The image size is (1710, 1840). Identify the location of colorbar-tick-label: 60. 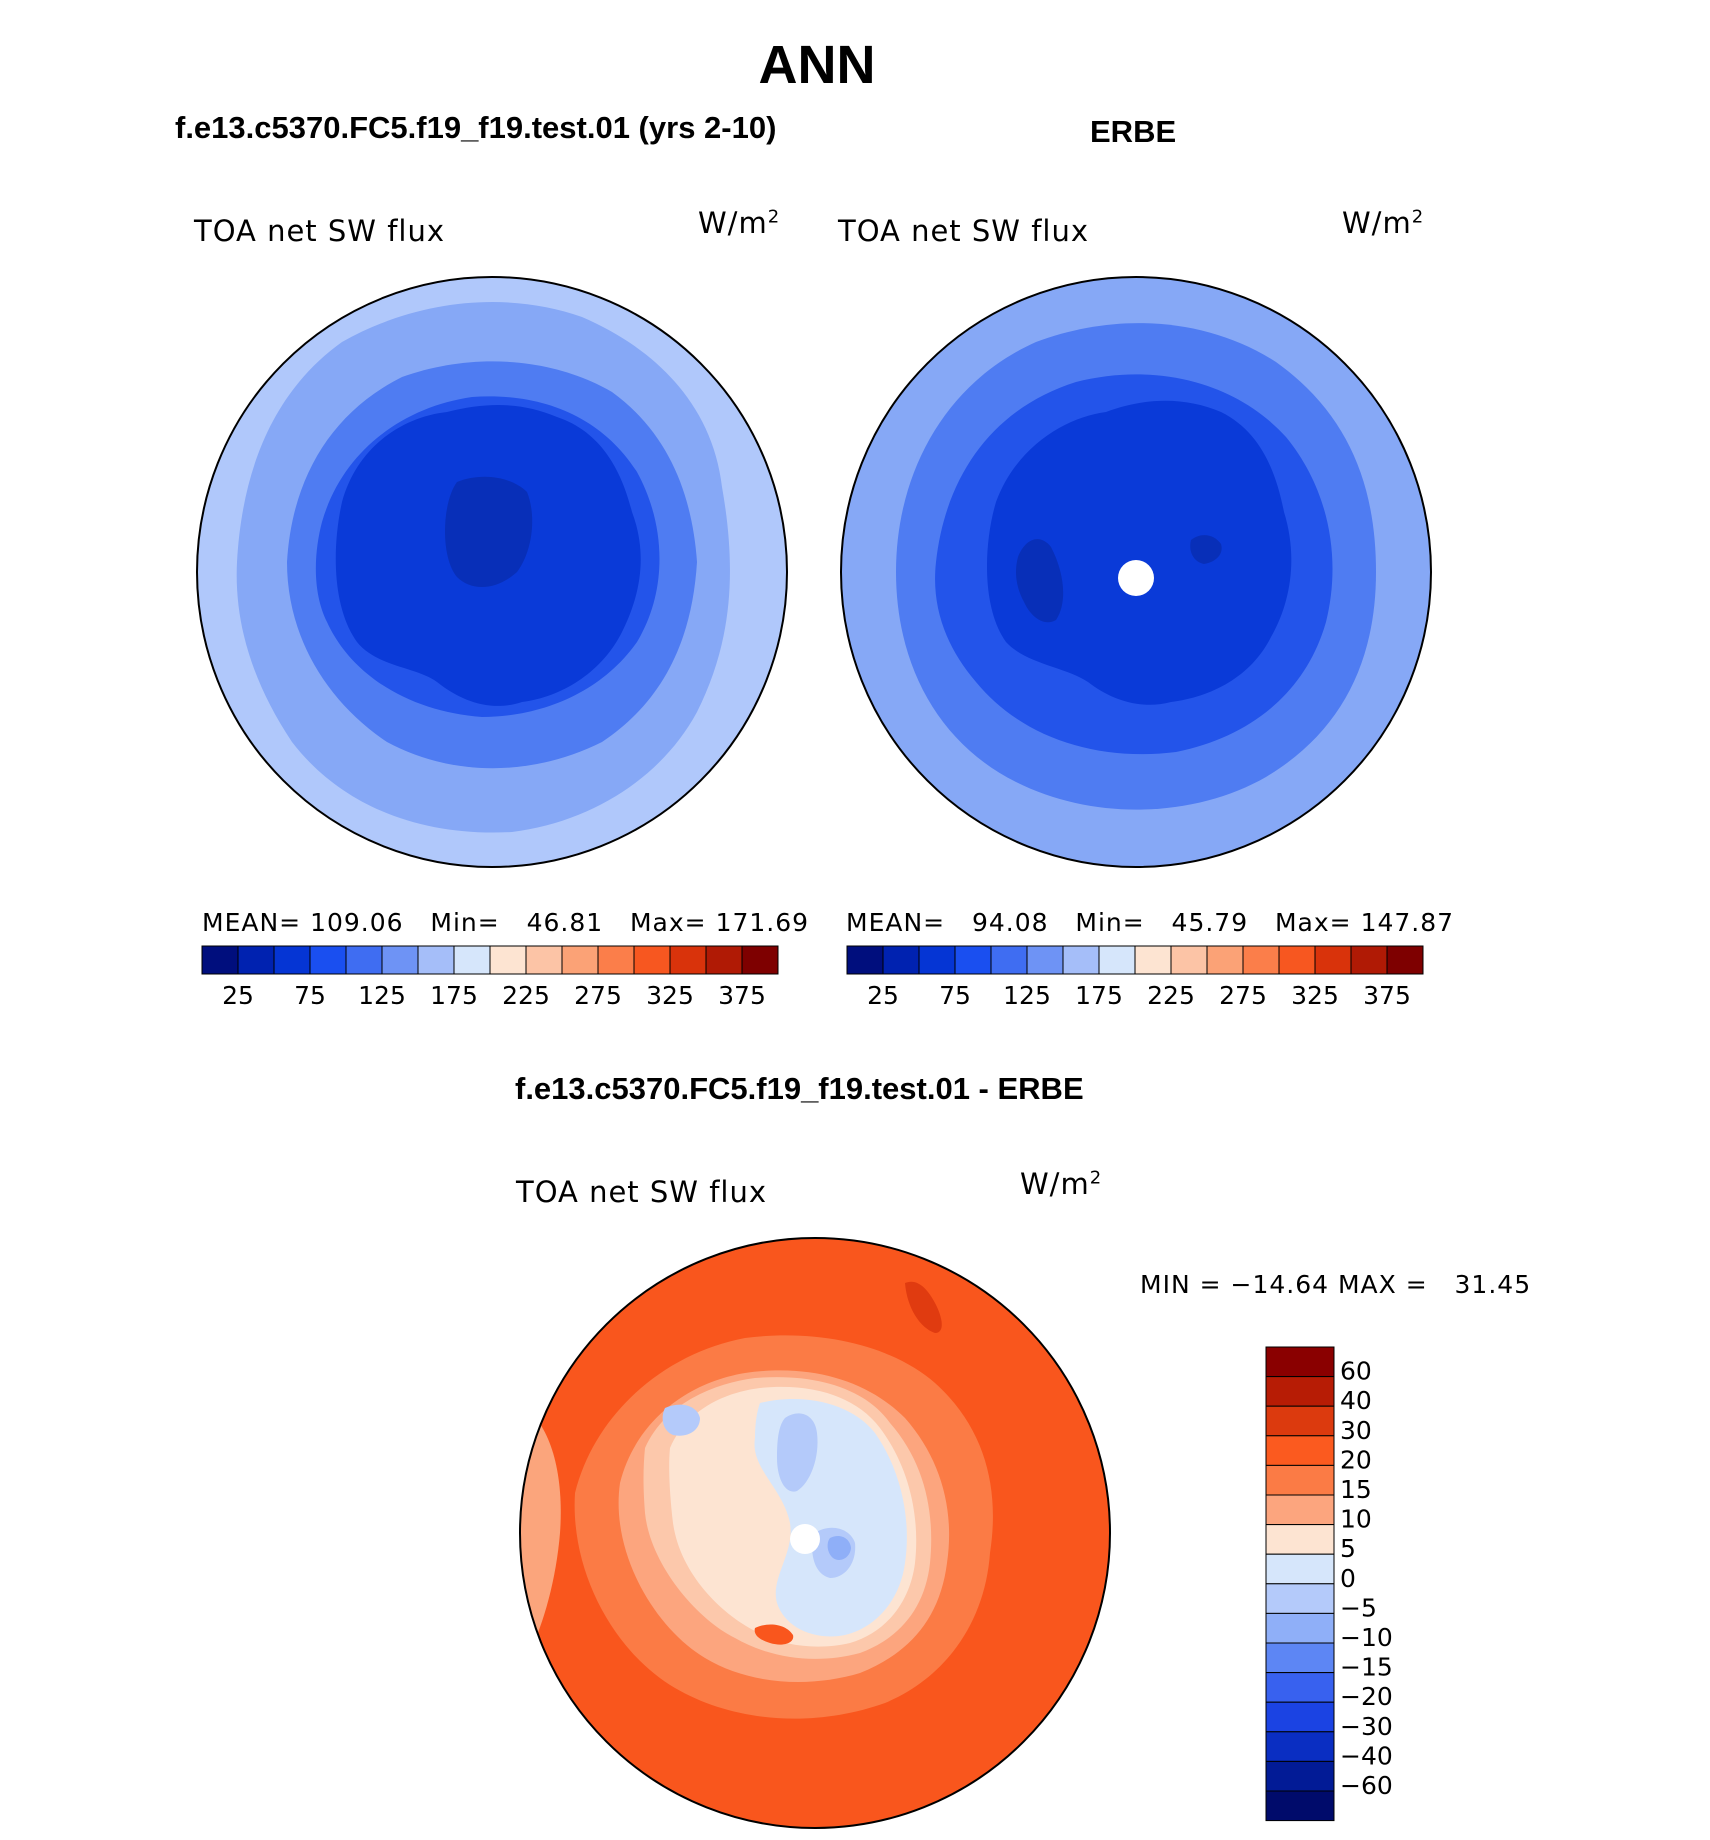
(1356, 1371).